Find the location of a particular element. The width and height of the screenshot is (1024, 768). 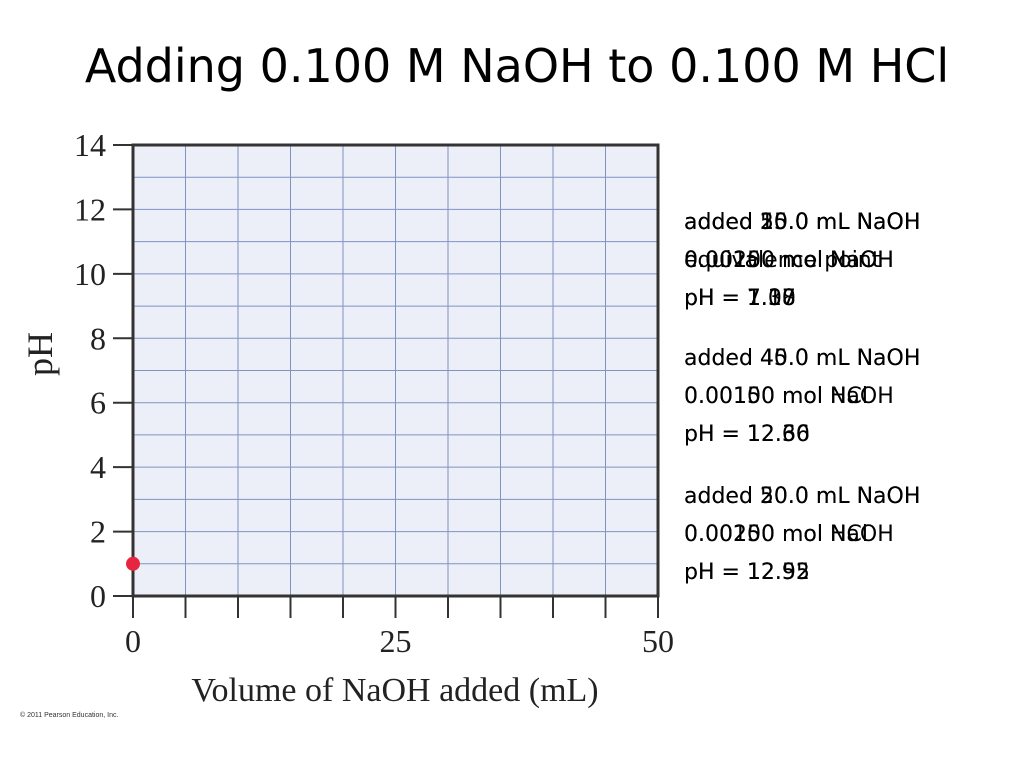

annotation-line: pH = 7.00 is located at coordinates (740, 298).